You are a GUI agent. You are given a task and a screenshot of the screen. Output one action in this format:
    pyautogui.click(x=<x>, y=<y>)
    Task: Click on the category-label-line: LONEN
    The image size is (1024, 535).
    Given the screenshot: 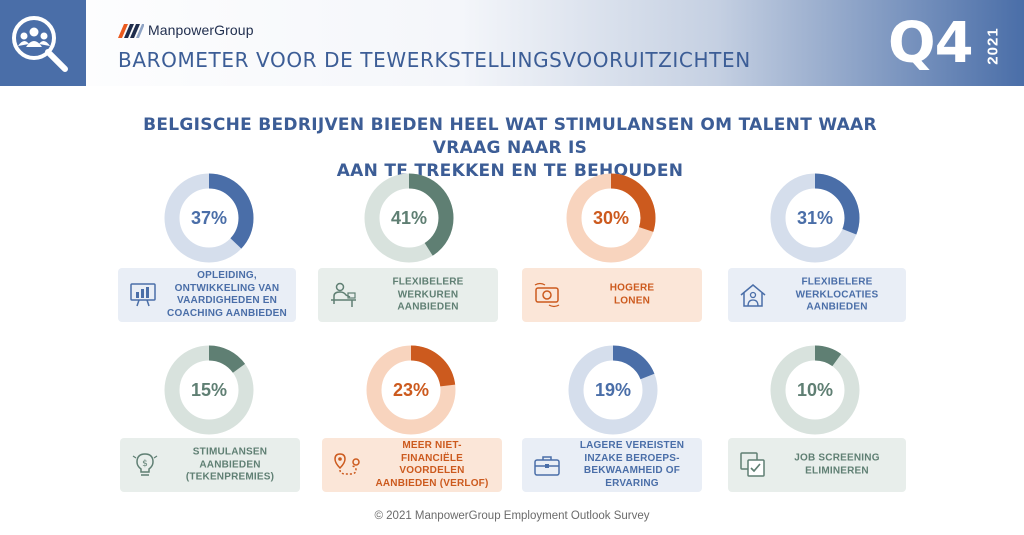 What is the action you would take?
    pyautogui.click(x=632, y=300)
    